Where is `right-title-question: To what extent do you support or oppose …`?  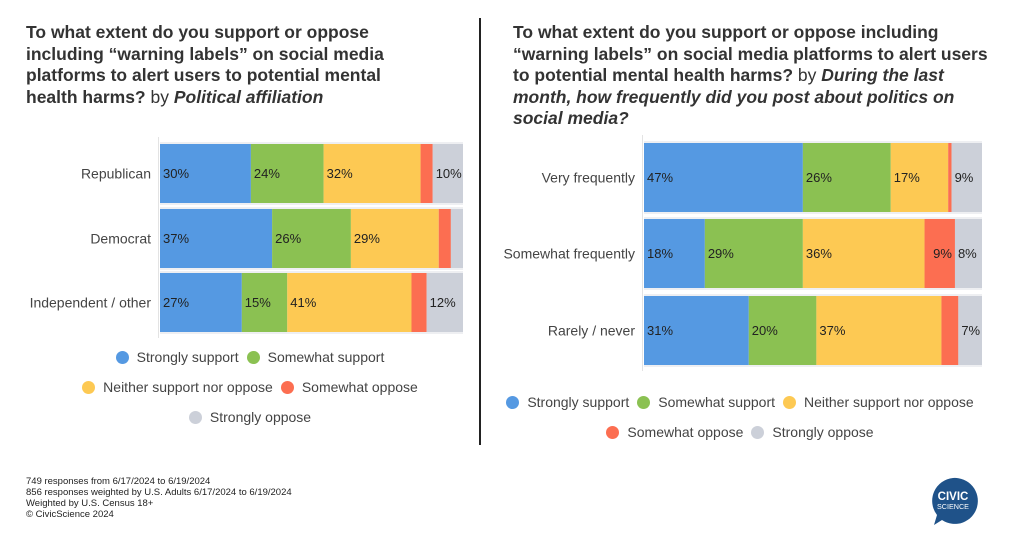 right-title-question: To what extent do you support or oppose … is located at coordinates (750, 53).